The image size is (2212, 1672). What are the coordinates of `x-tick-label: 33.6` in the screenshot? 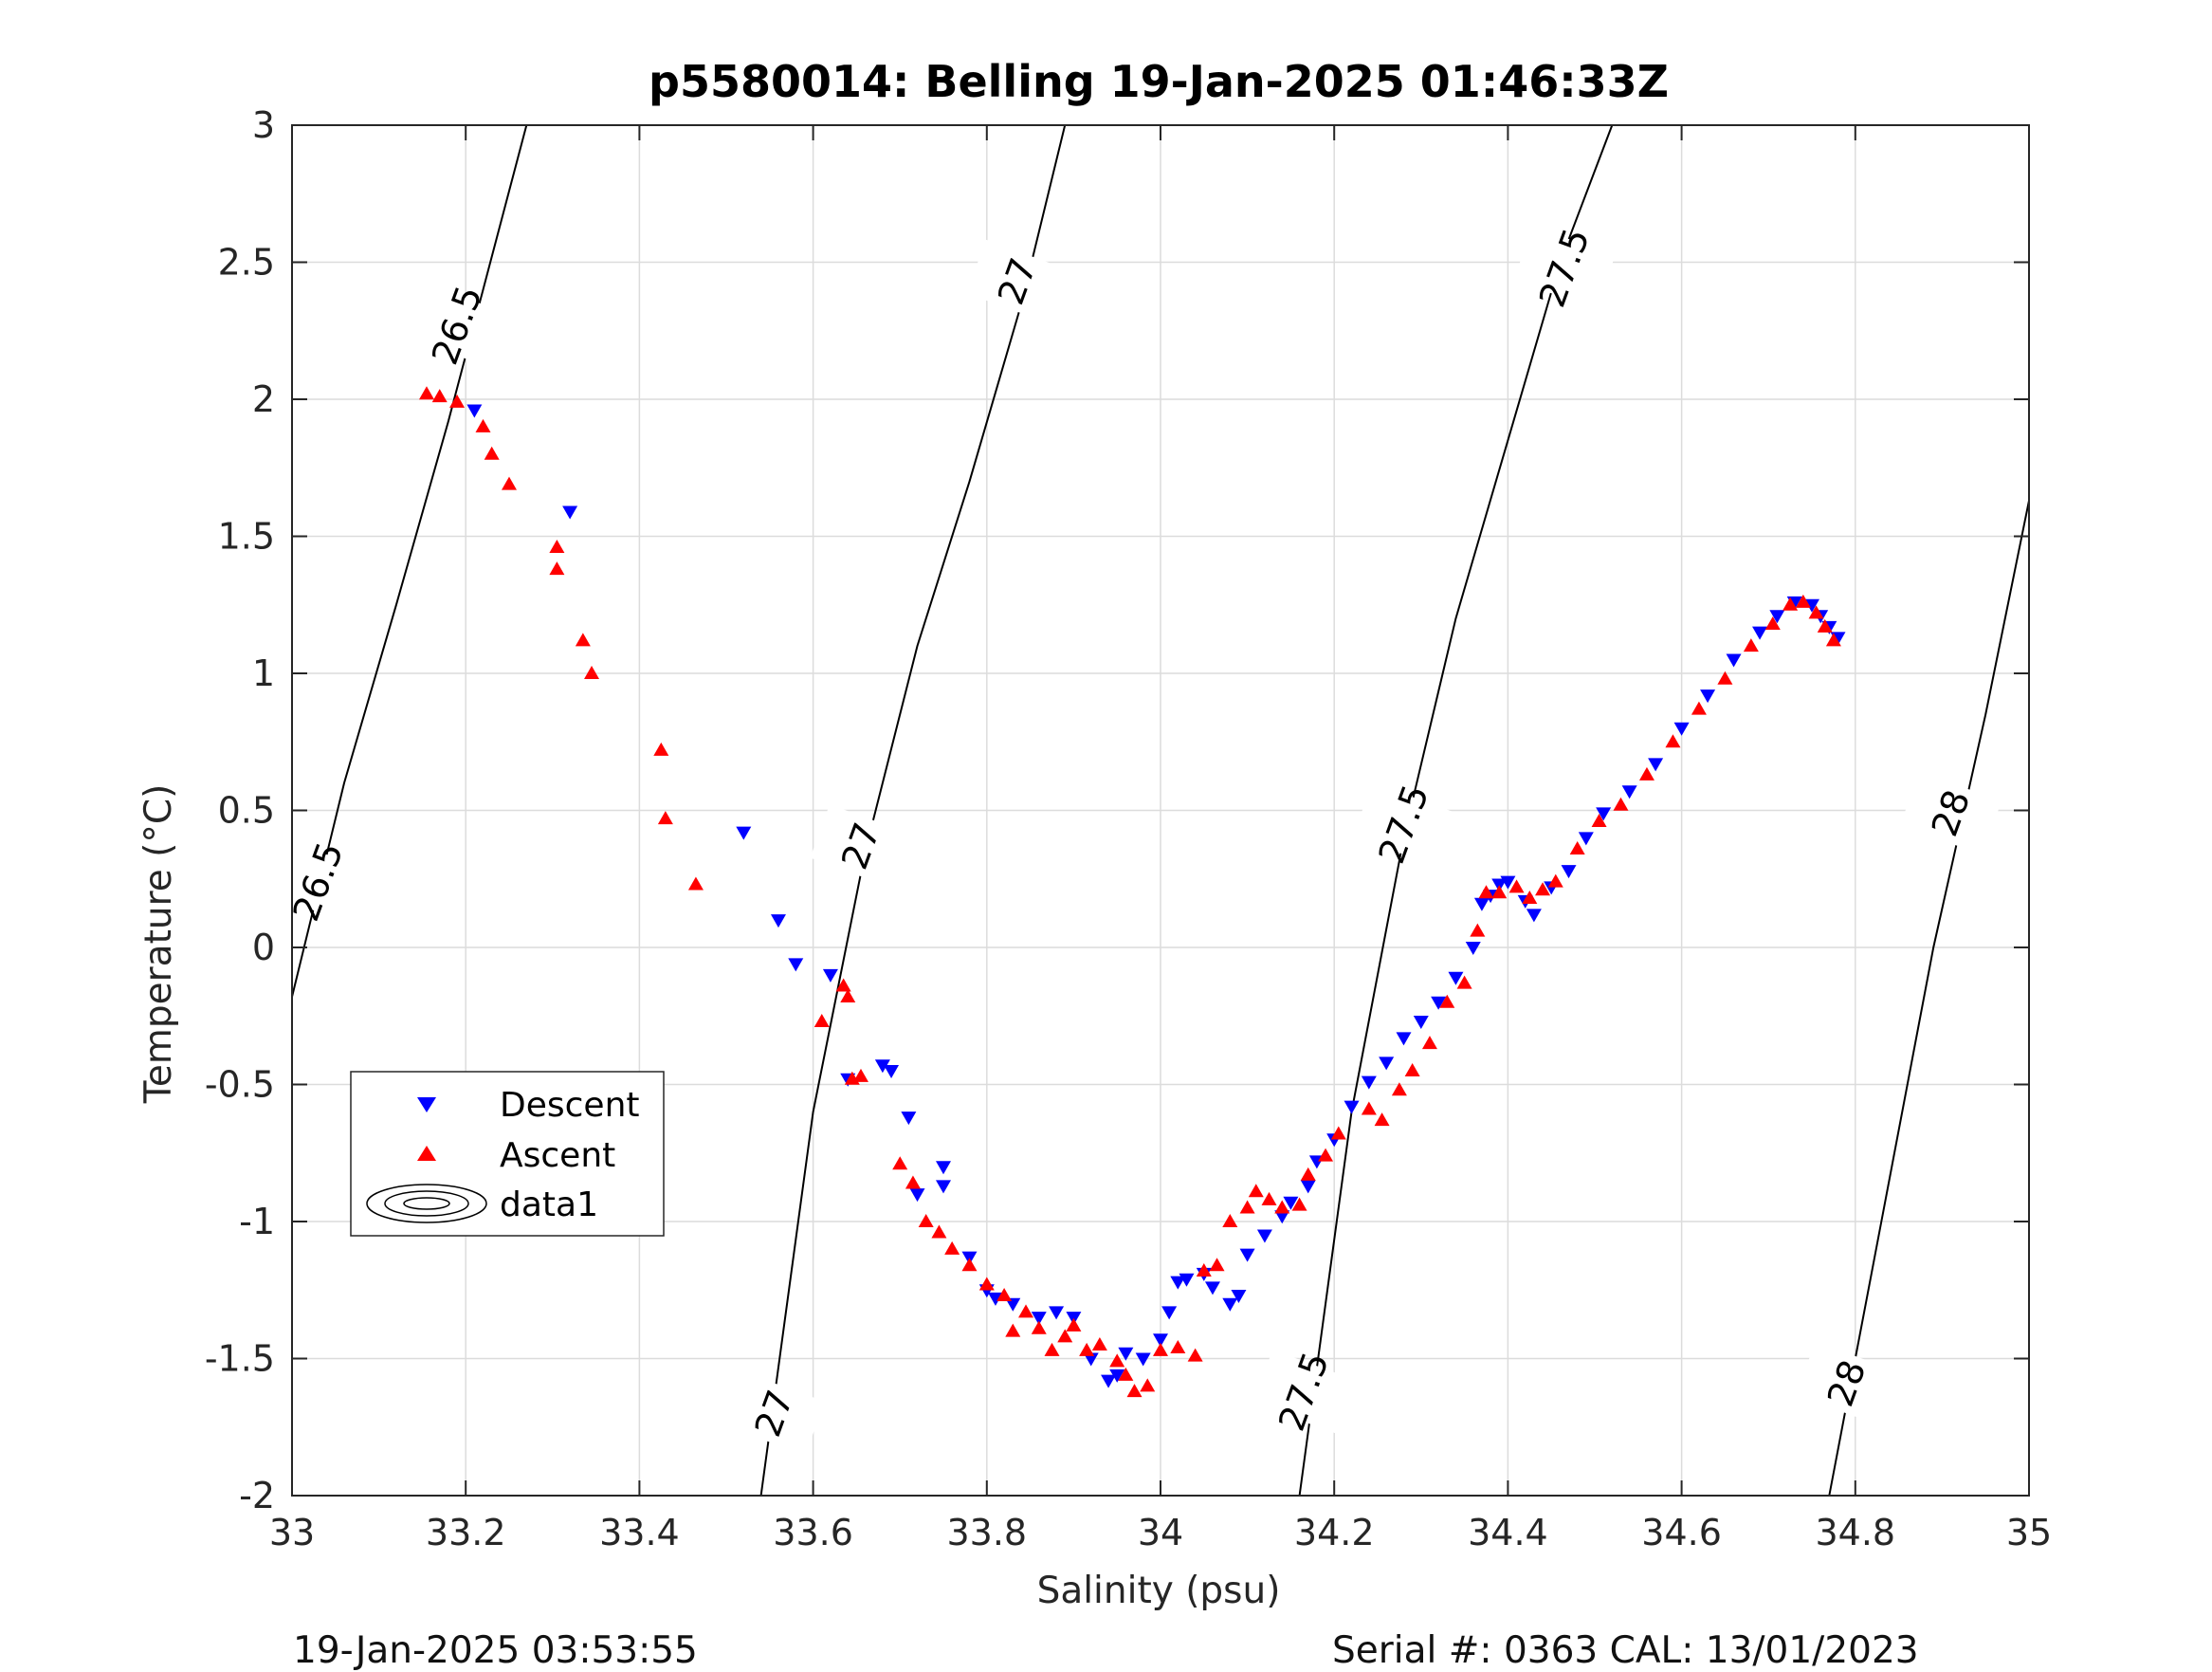 It's located at (813, 1532).